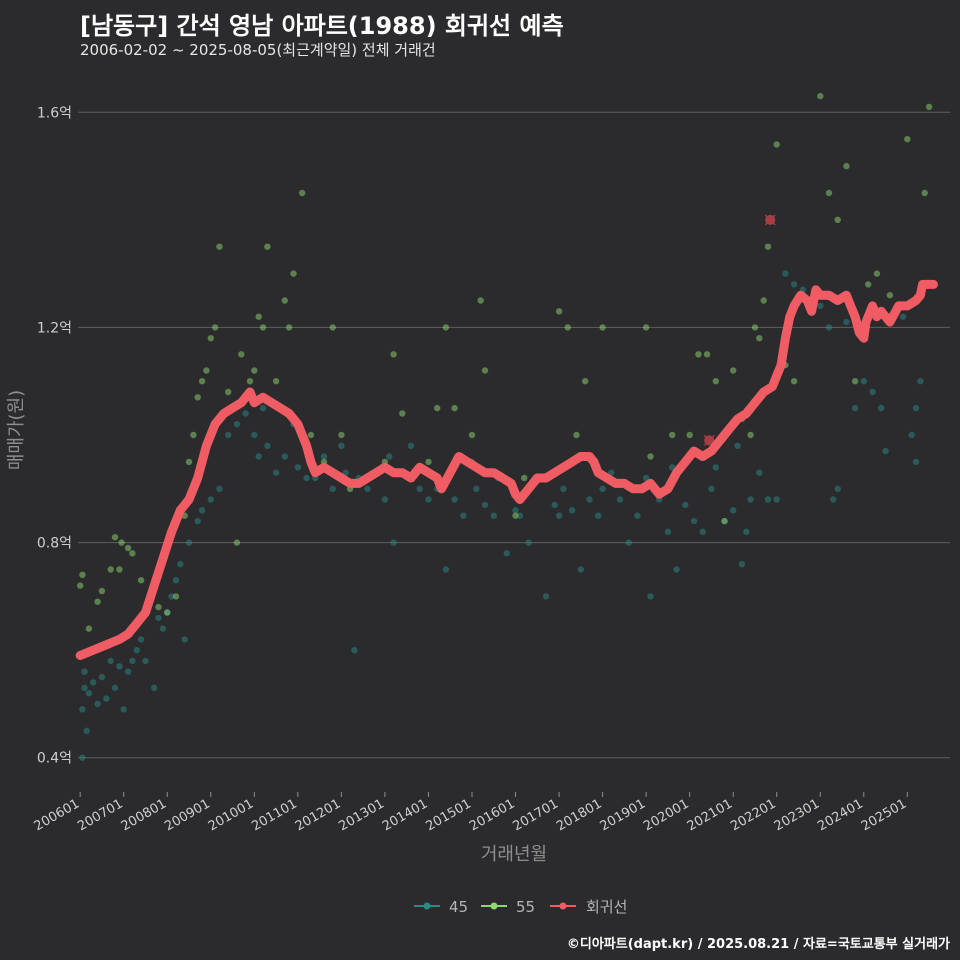 The height and width of the screenshot is (960, 960). What do you see at coordinates (187, 815) in the screenshot?
I see `x-tick-label: 200901` at bounding box center [187, 815].